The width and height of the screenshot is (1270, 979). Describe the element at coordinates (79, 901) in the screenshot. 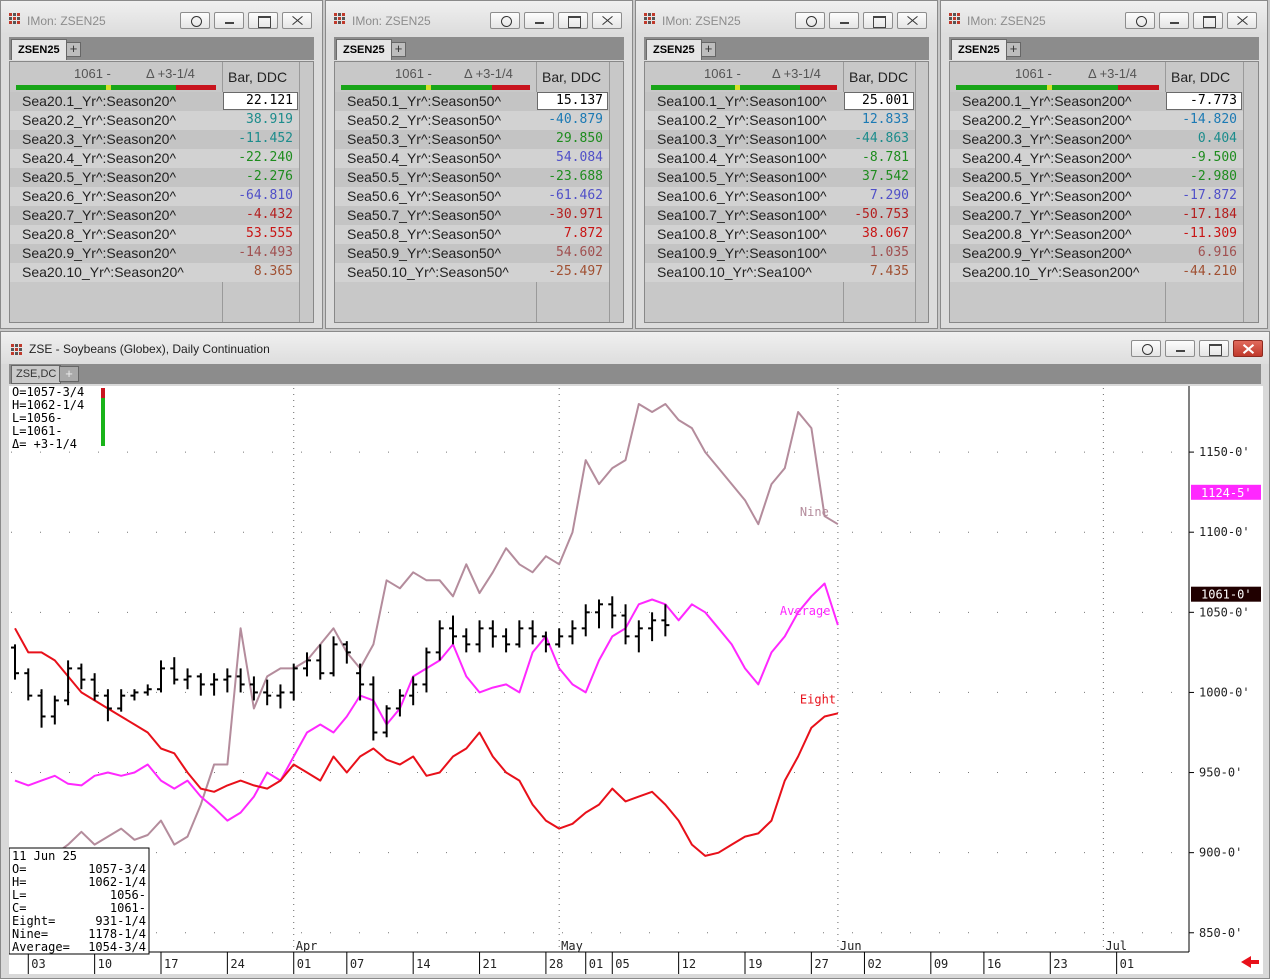

I see `cursor-readout-box` at that location.